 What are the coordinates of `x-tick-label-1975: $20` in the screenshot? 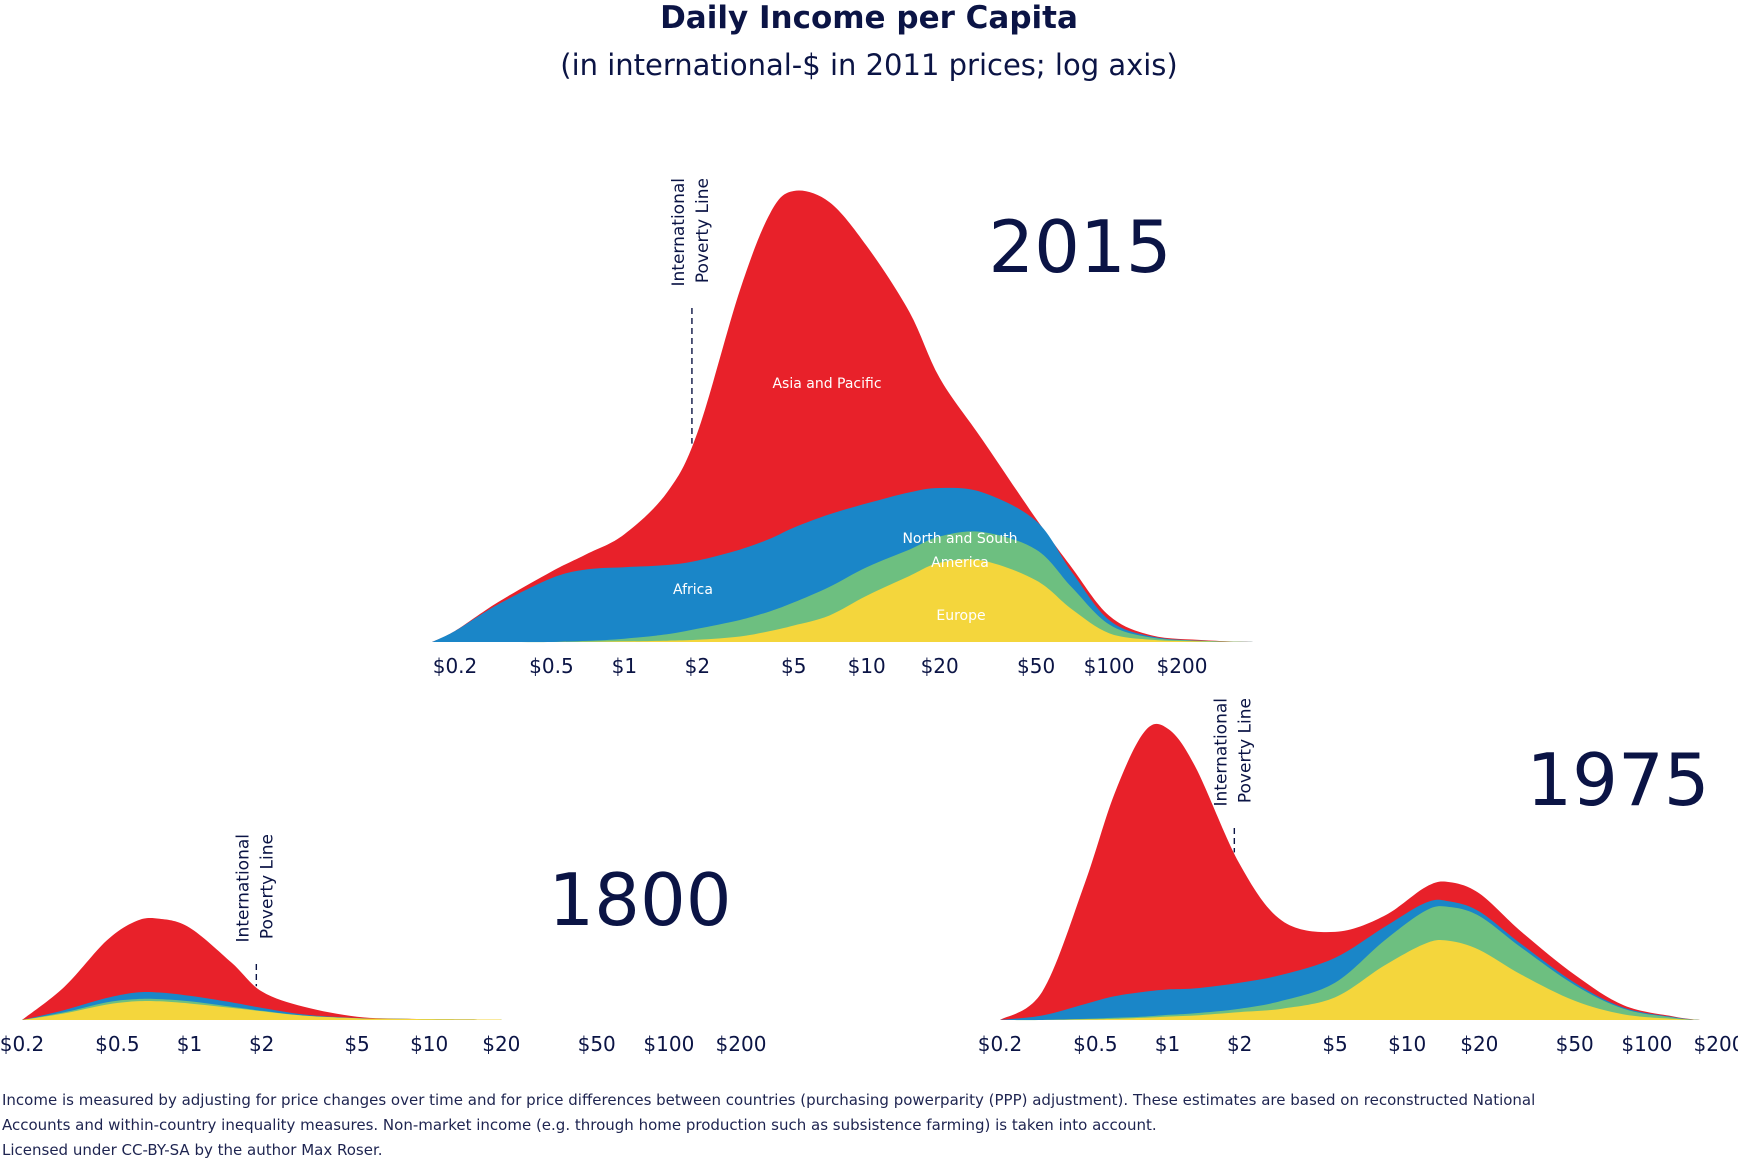 It's located at (1479, 1044).